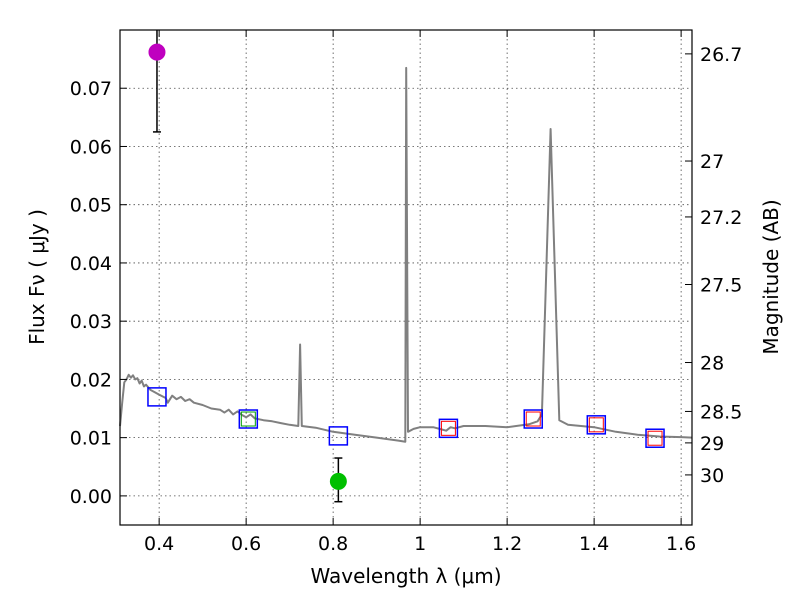 Image resolution: width=800 pixels, height=600 pixels. Describe the element at coordinates (91, 439) in the screenshot. I see `y-tick-label: 0.01` at that location.